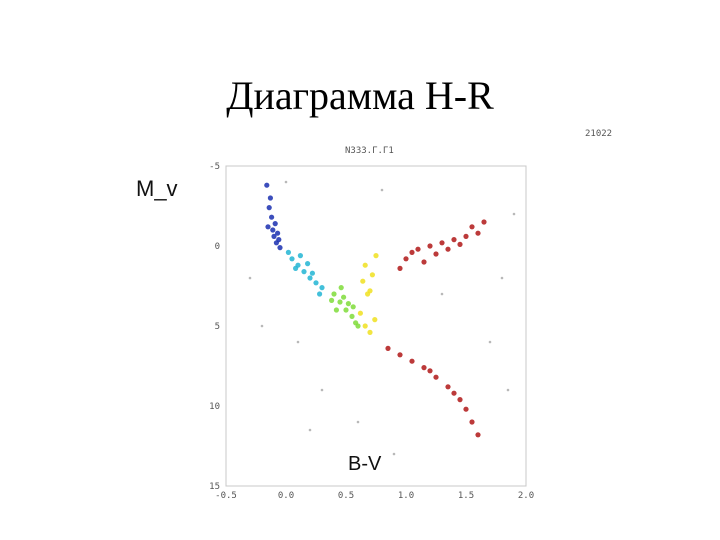  I want to click on x-tick-label: -0.5, so click(226, 496).